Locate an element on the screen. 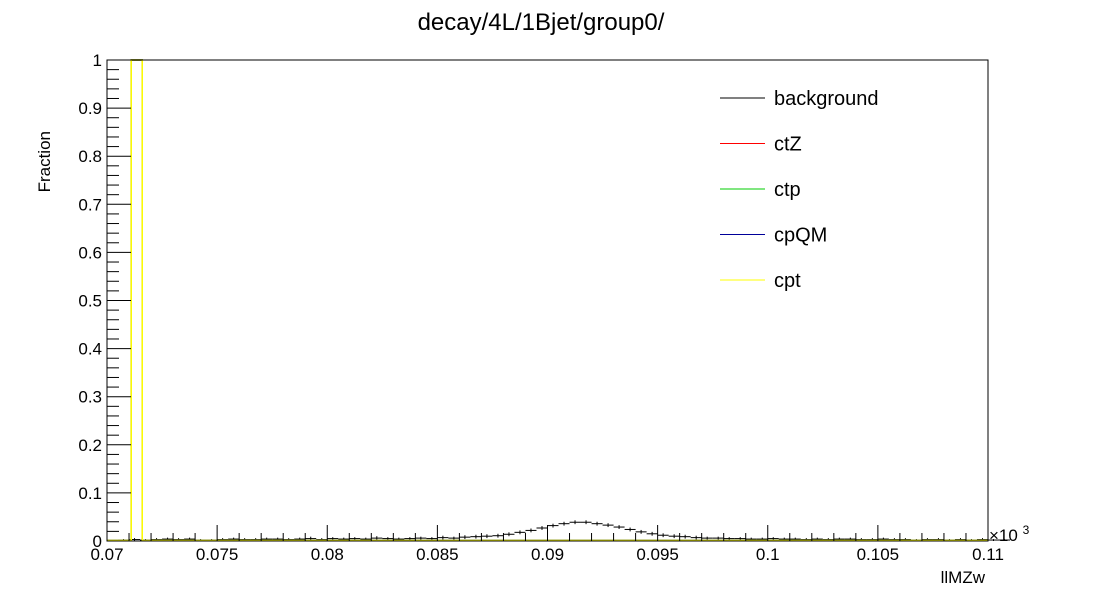  x-exponent-power: 3 is located at coordinates (1026, 530).